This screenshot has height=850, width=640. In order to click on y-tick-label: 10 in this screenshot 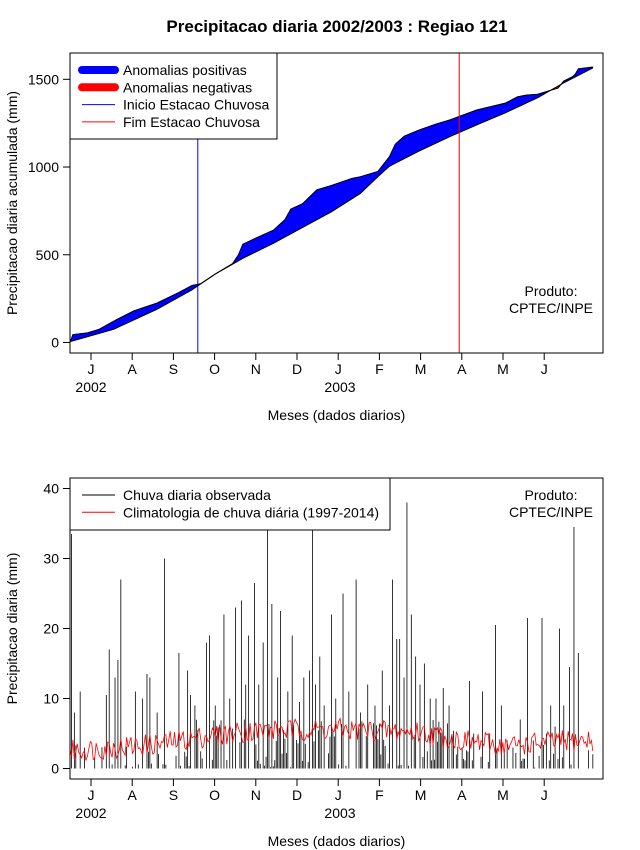, I will do `click(51, 699)`.